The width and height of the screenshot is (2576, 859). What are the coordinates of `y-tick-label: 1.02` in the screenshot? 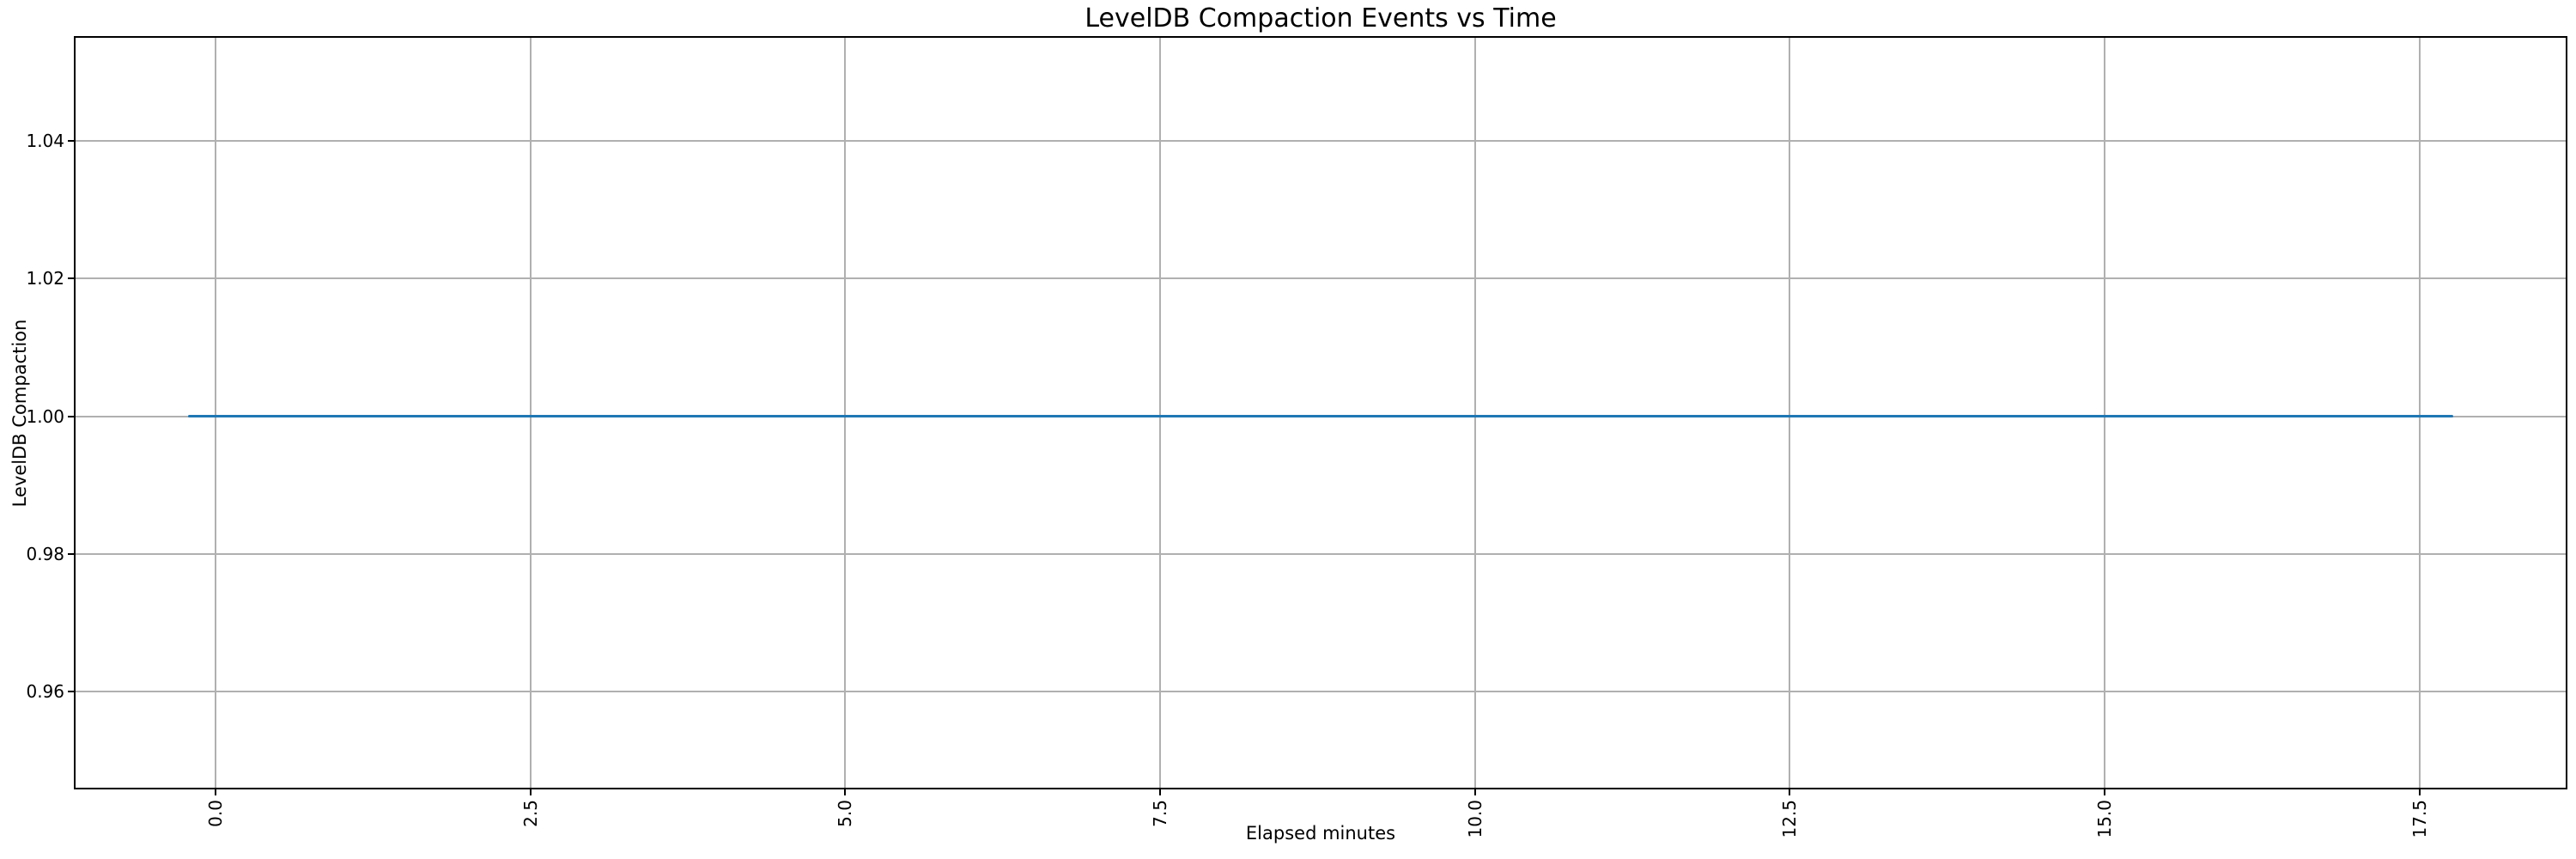 It's located at (45, 278).